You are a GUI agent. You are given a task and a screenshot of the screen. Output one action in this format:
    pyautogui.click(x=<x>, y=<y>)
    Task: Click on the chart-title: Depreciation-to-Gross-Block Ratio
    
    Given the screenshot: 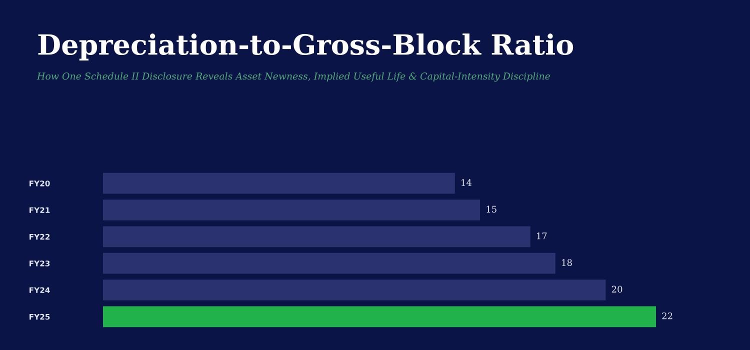 What is the action you would take?
    pyautogui.click(x=306, y=47)
    